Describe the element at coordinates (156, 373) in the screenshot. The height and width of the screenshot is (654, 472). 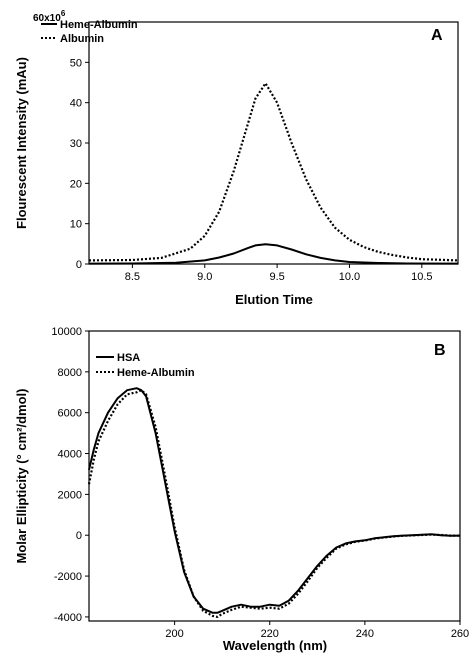
I see `panel-b-legend-label-heme-albumin: Heme-Albumin` at that location.